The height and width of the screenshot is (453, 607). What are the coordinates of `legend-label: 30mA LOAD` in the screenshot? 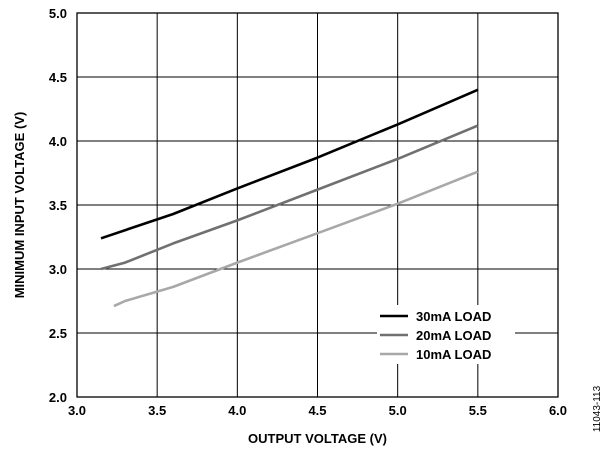 It's located at (453, 316).